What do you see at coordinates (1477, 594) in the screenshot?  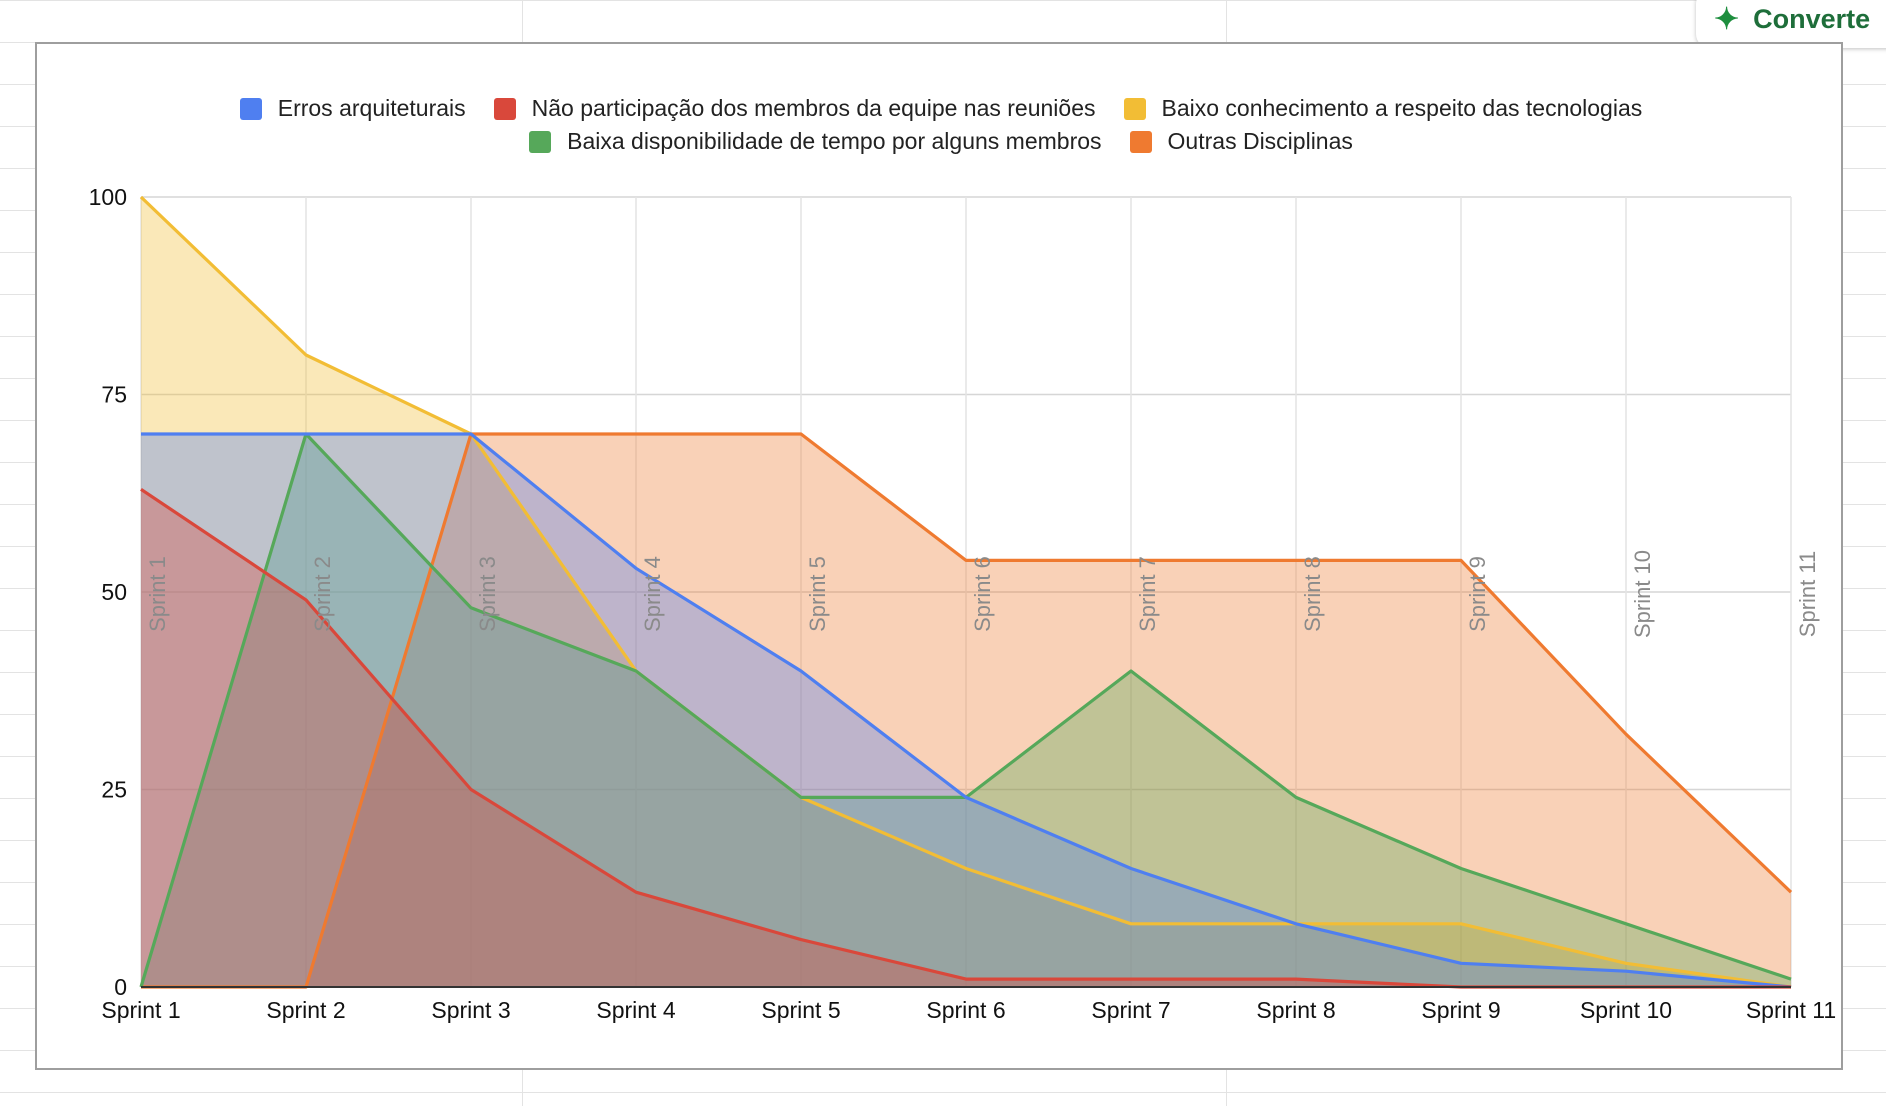 I see `in-plot-category-label: Sprint 9` at bounding box center [1477, 594].